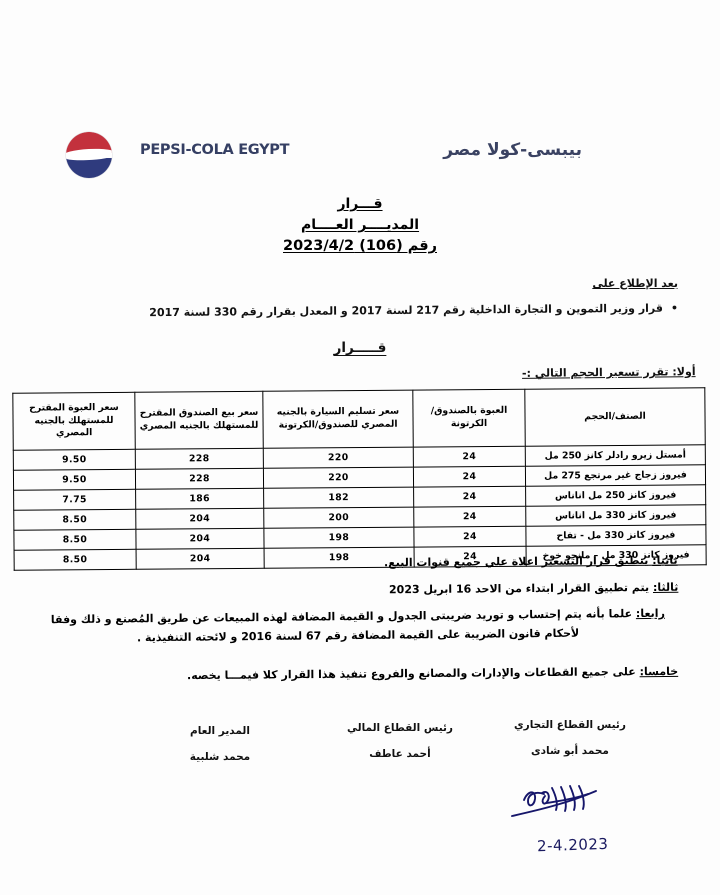  What do you see at coordinates (572, 845) in the screenshot?
I see `signature-date: 2-4.2023` at bounding box center [572, 845].